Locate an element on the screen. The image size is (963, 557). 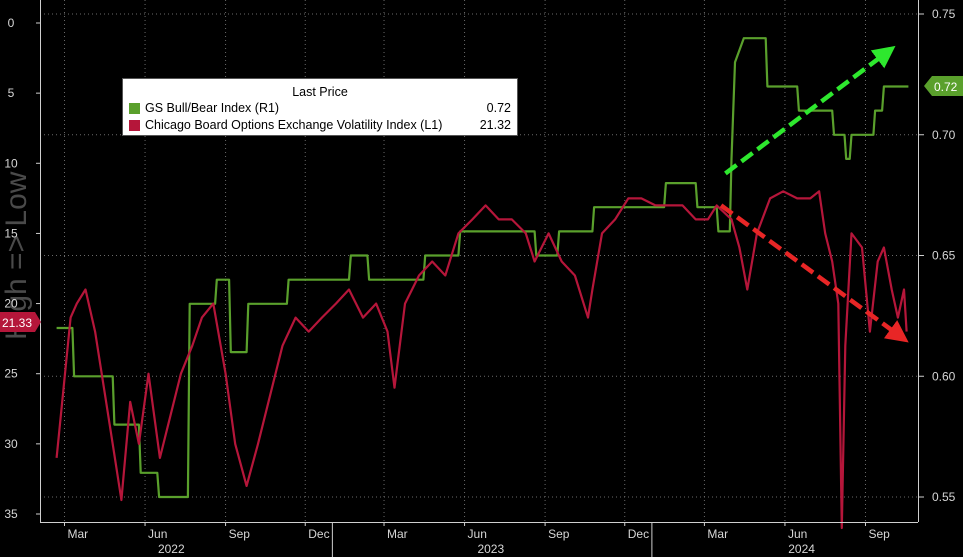
left-tick-label: 10 is located at coordinates (11, 163).